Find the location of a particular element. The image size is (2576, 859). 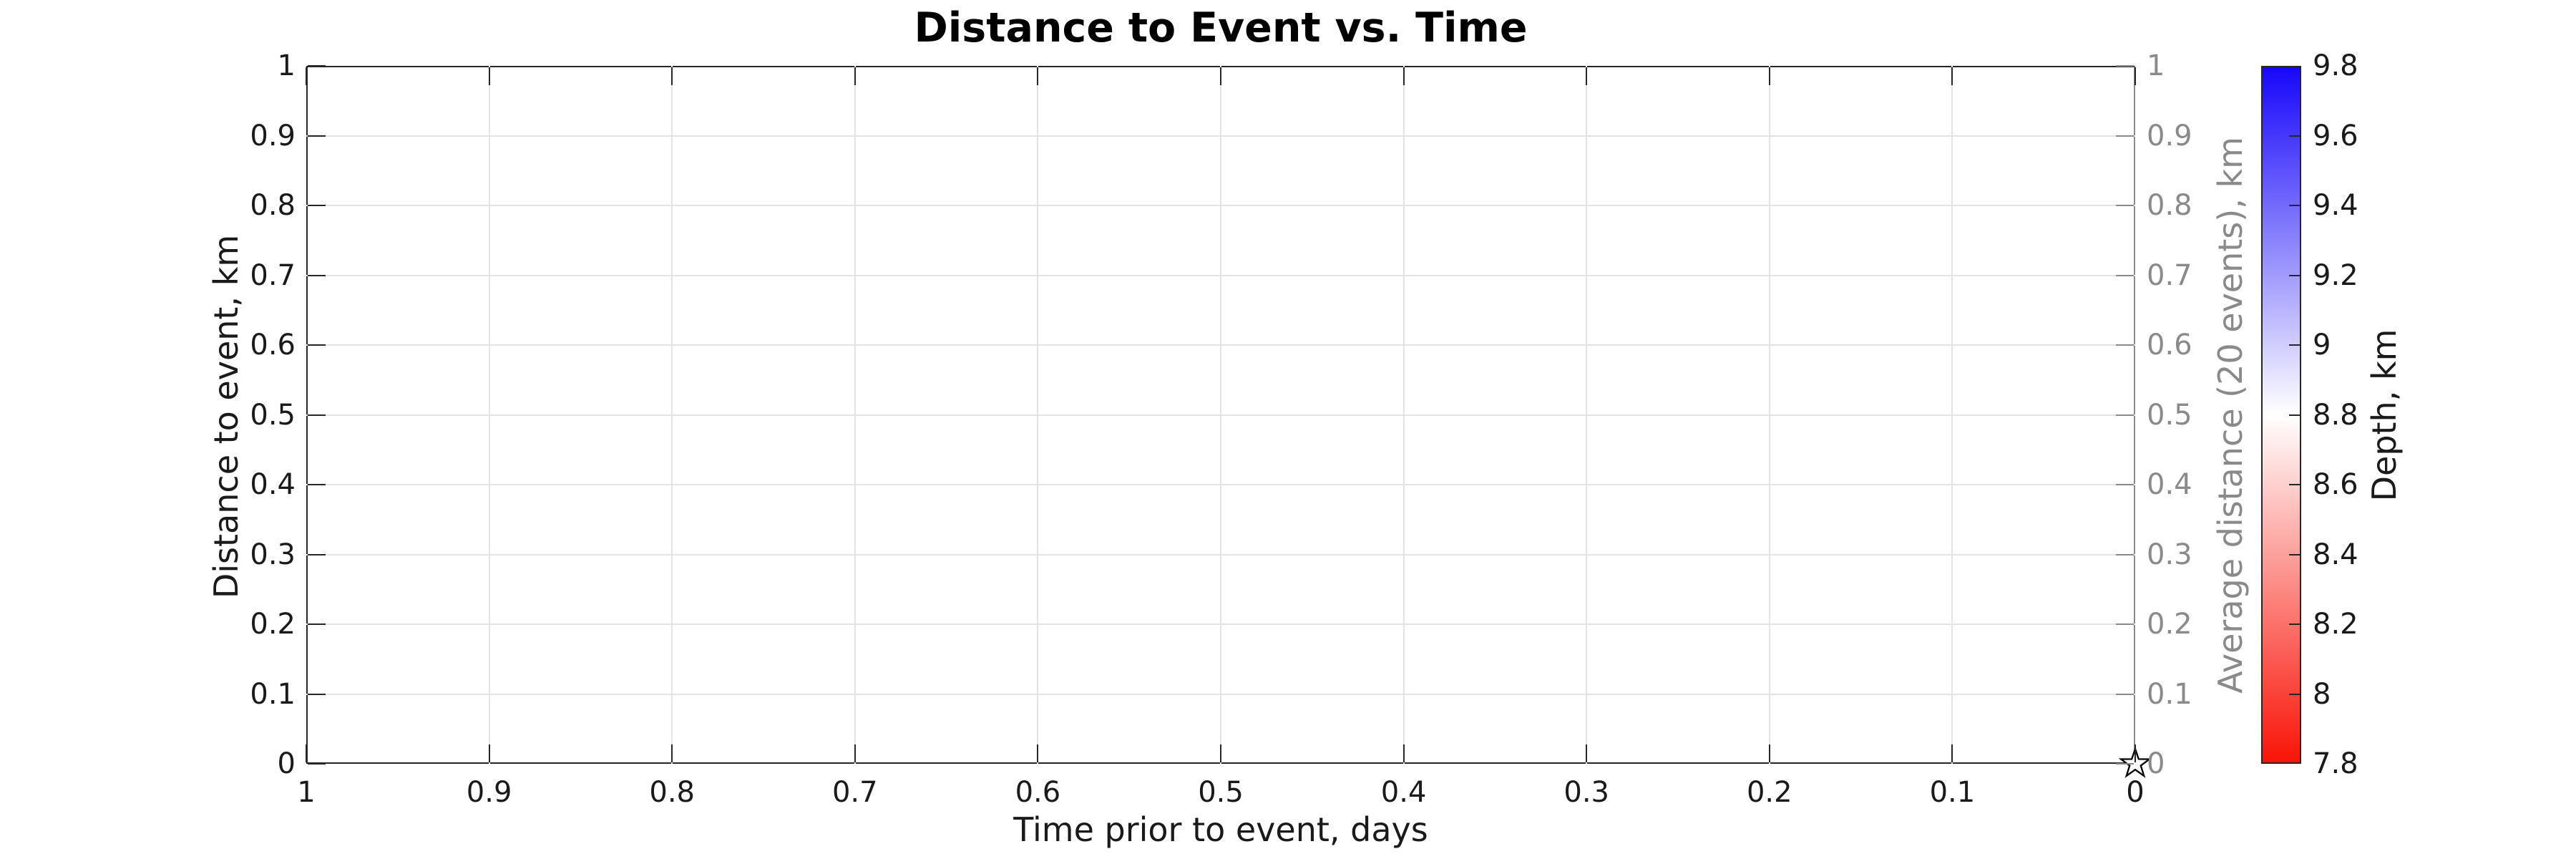

colorbar-tick-label: 8 is located at coordinates (2322, 694).